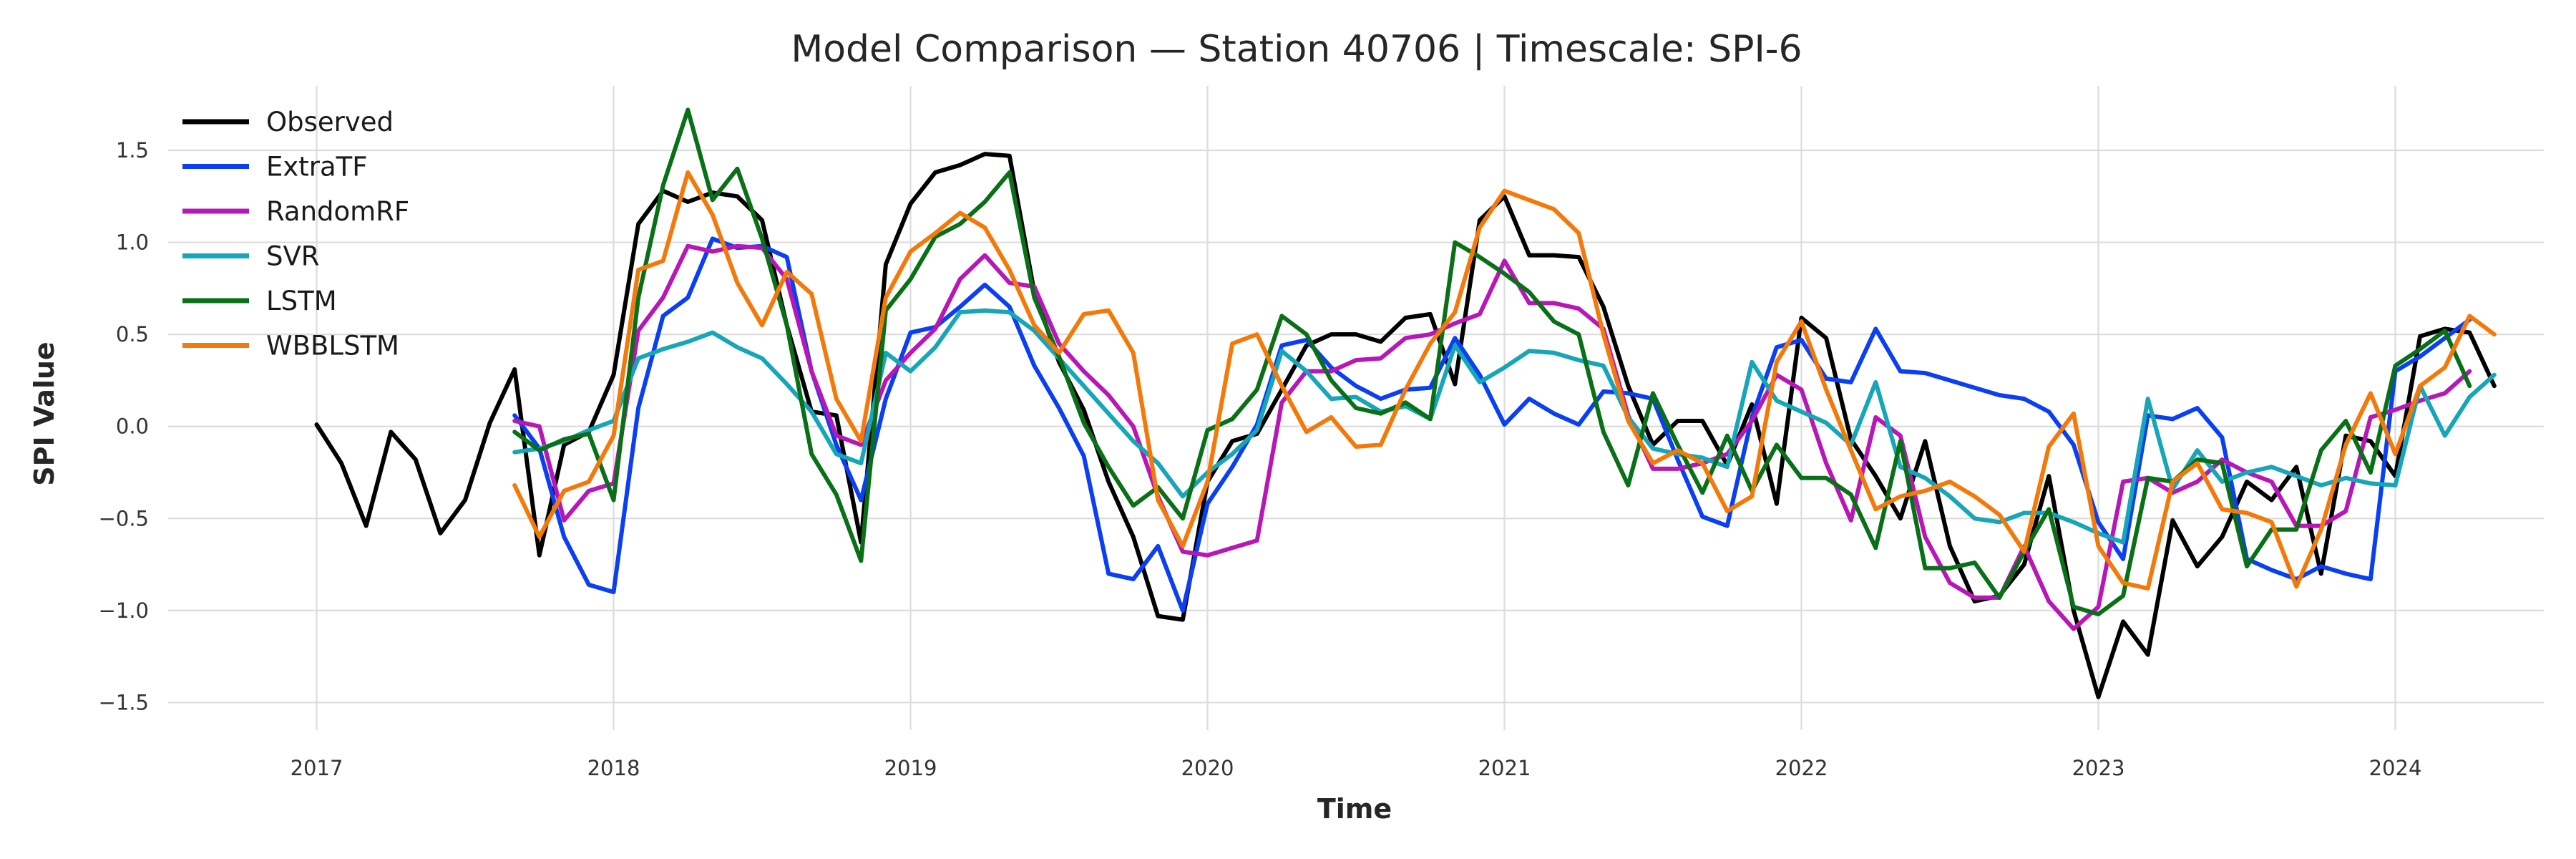 This screenshot has height=859, width=2576. What do you see at coordinates (124, 610) in the screenshot?
I see `y-tick-label: −1.0` at bounding box center [124, 610].